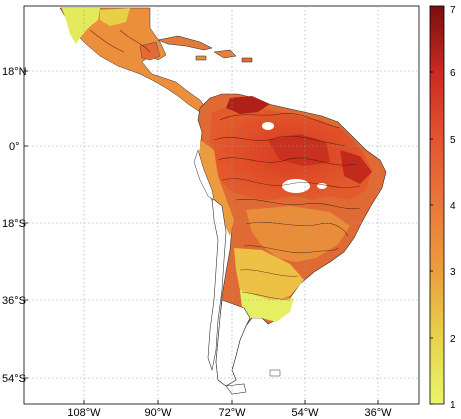 The height and width of the screenshot is (419, 461). I want to click on zone-deep-red-north, so click(248, 105).